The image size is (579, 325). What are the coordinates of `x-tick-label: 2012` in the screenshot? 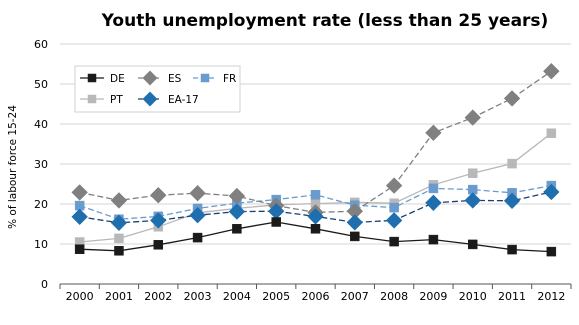 It's located at (551, 296).